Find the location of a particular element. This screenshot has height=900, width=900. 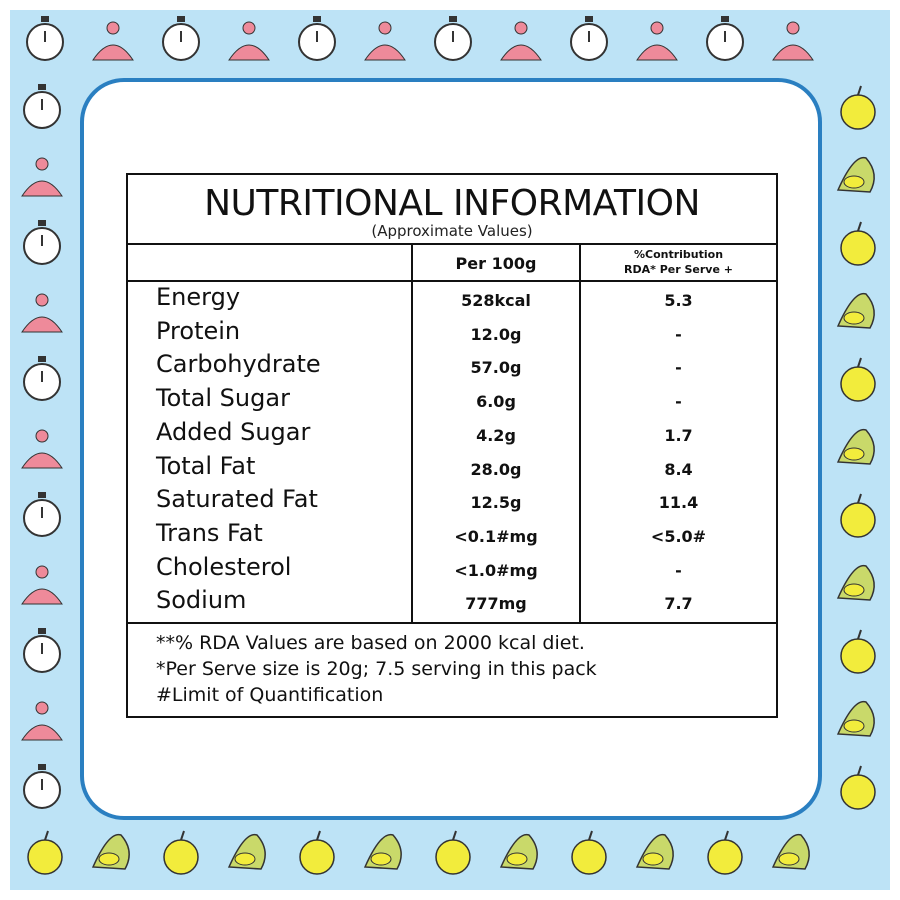

header-cell: %Contribution is located at coordinates (678, 254).